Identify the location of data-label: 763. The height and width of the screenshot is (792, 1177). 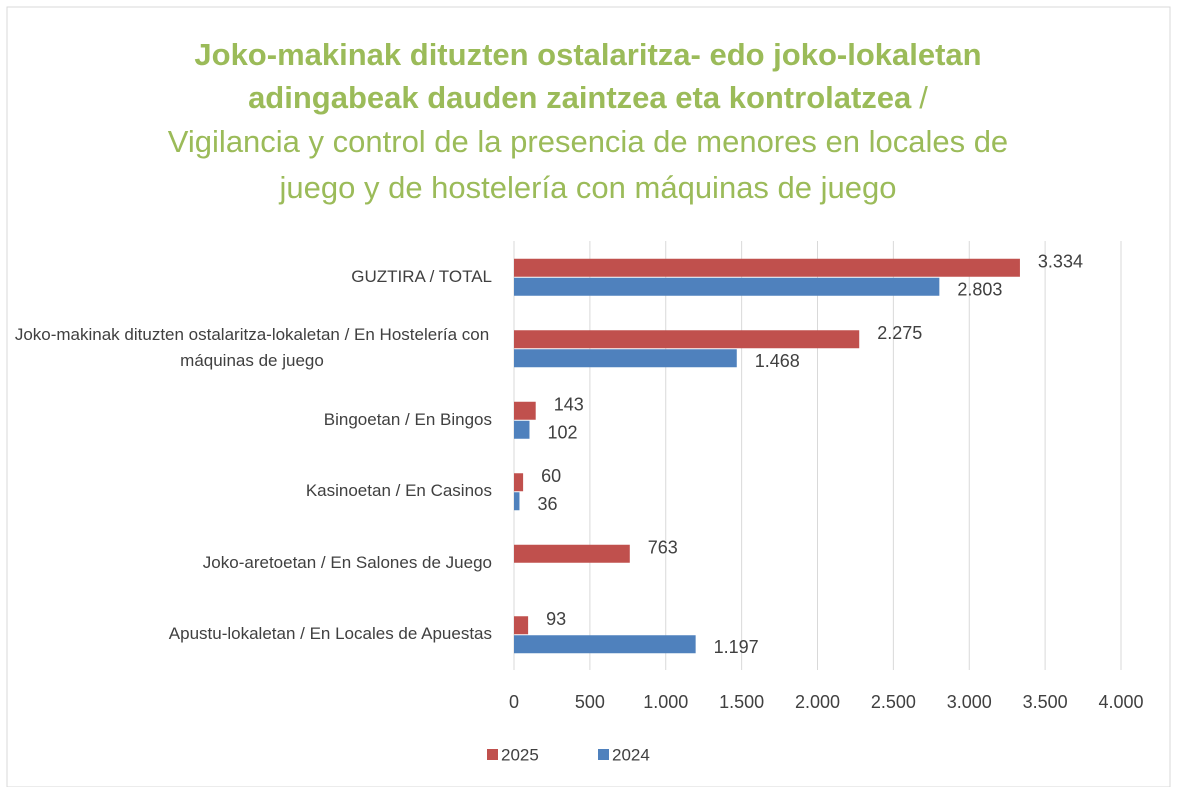
(663, 548).